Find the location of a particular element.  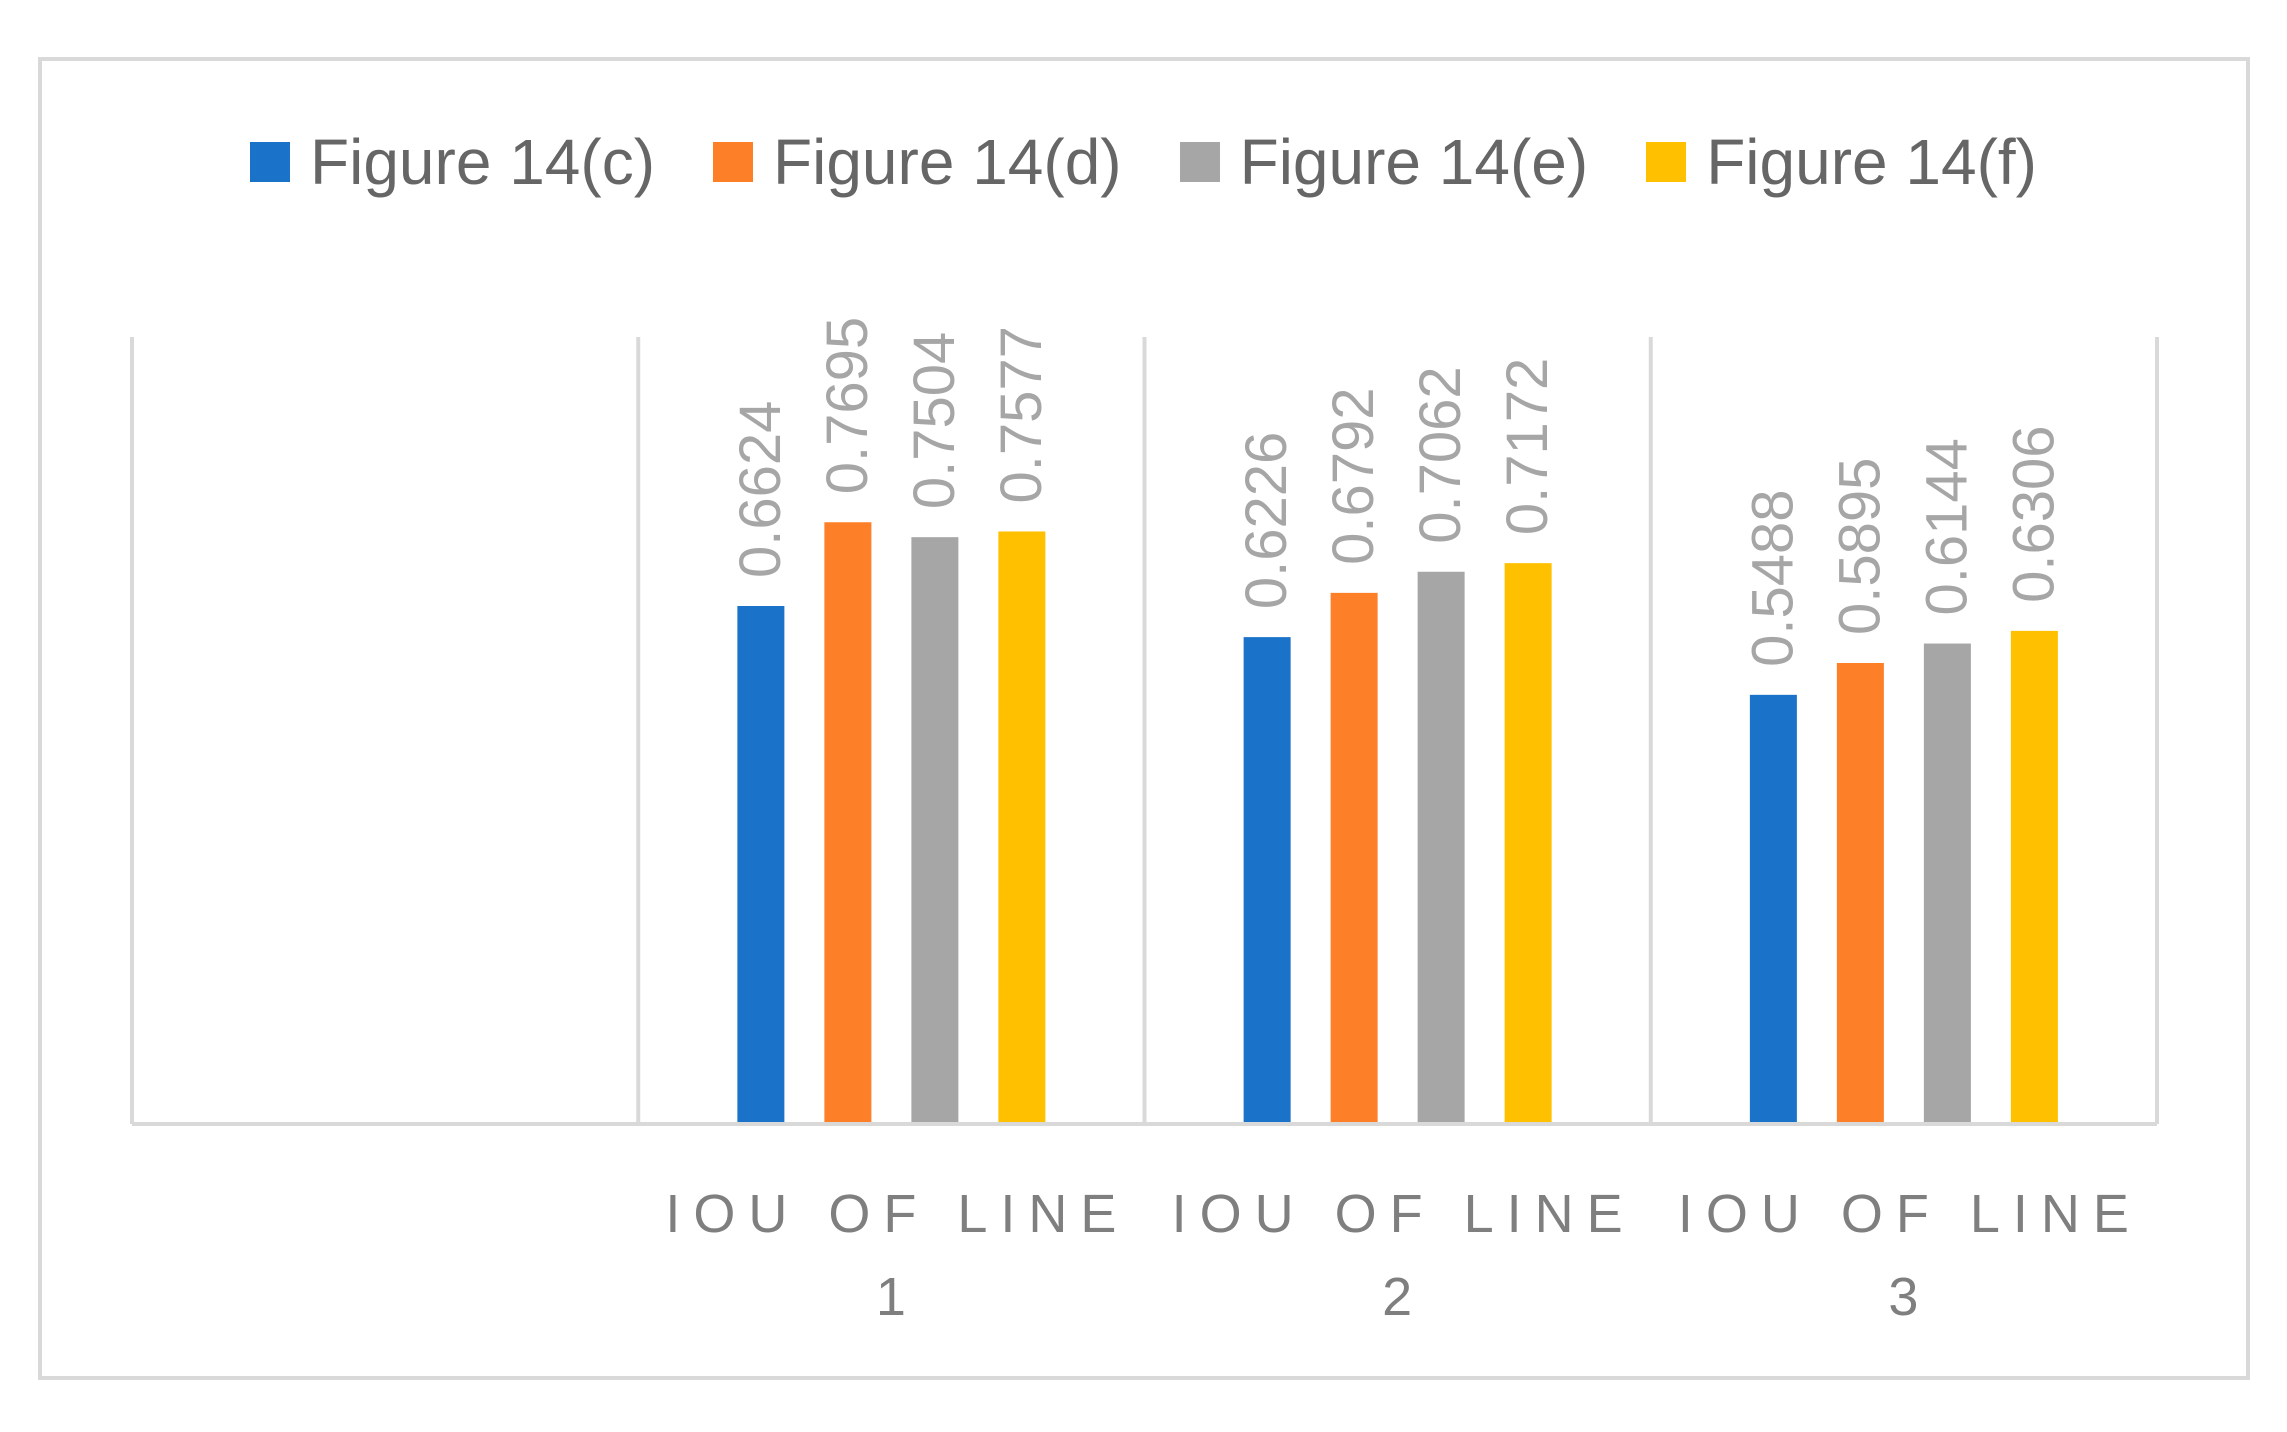

x-tick-label-2-line-2: 2 is located at coordinates (1403, 1297).